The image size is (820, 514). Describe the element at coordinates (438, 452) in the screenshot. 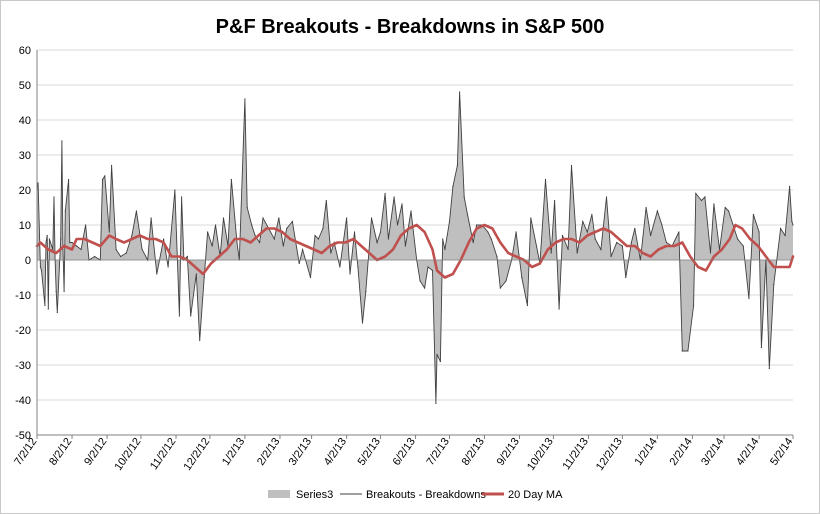

I see `x-tick-label: 7/2/13` at that location.